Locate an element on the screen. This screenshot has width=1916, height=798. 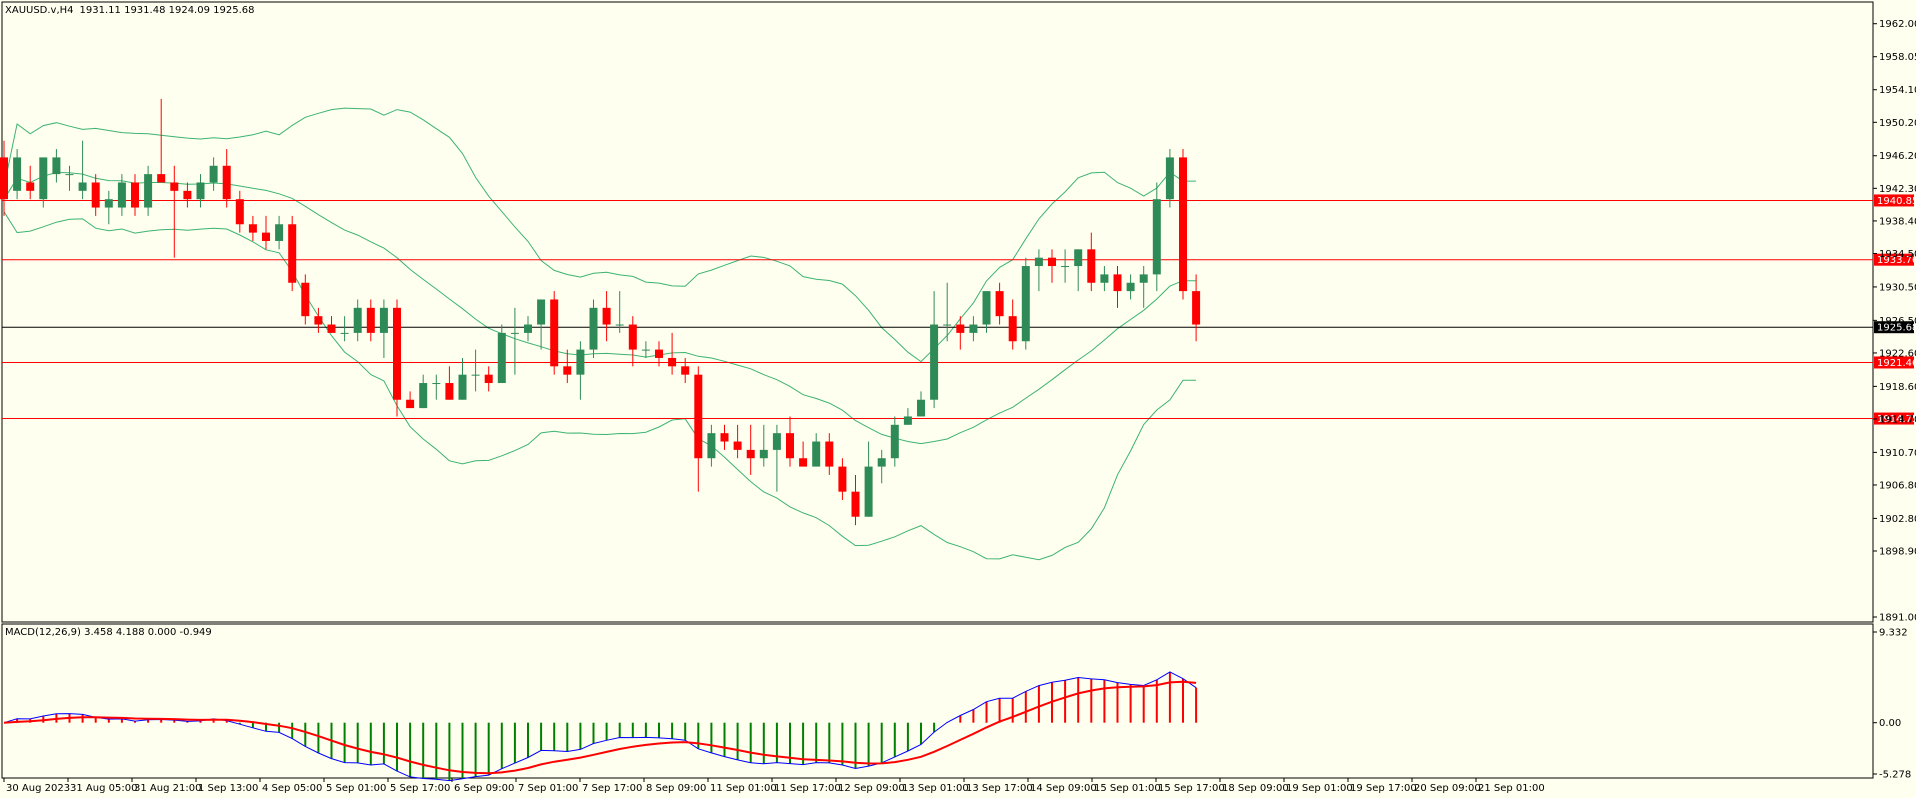
y-tick-label: 1958.05 is located at coordinates (1897, 57).